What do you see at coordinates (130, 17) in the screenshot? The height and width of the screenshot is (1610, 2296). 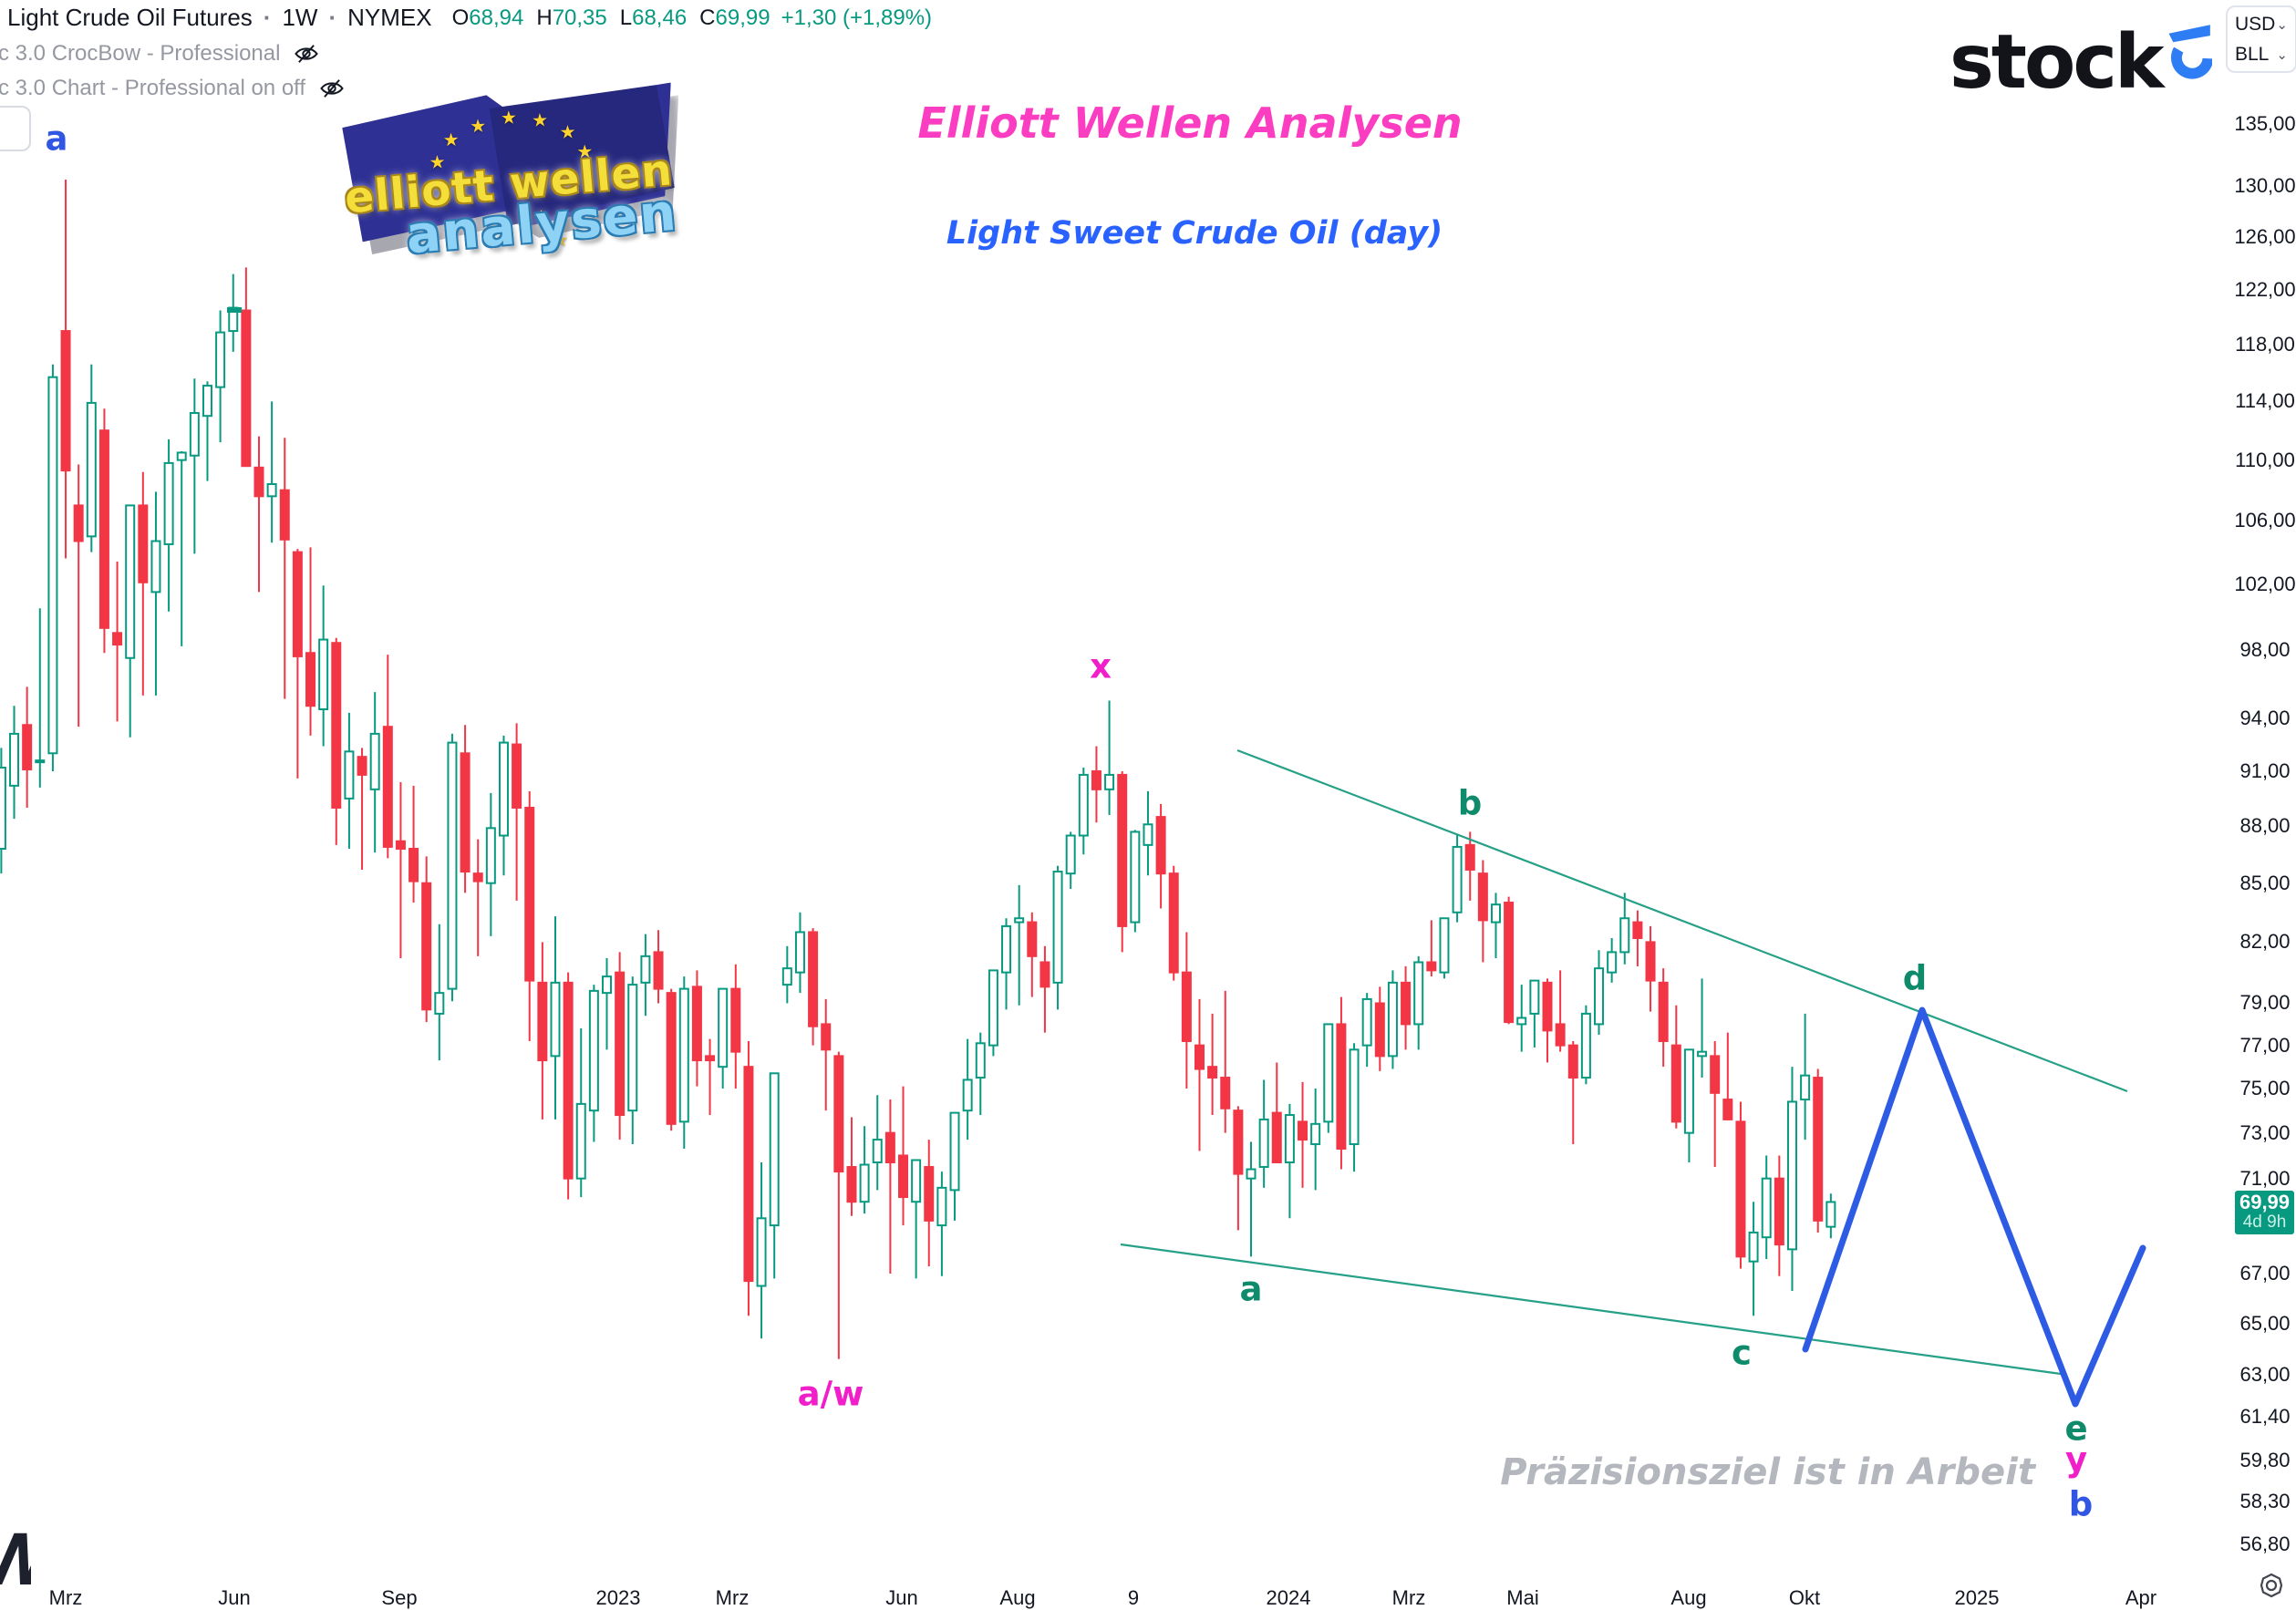 I see `symbol-title: Light Crude Oil Futures` at bounding box center [130, 17].